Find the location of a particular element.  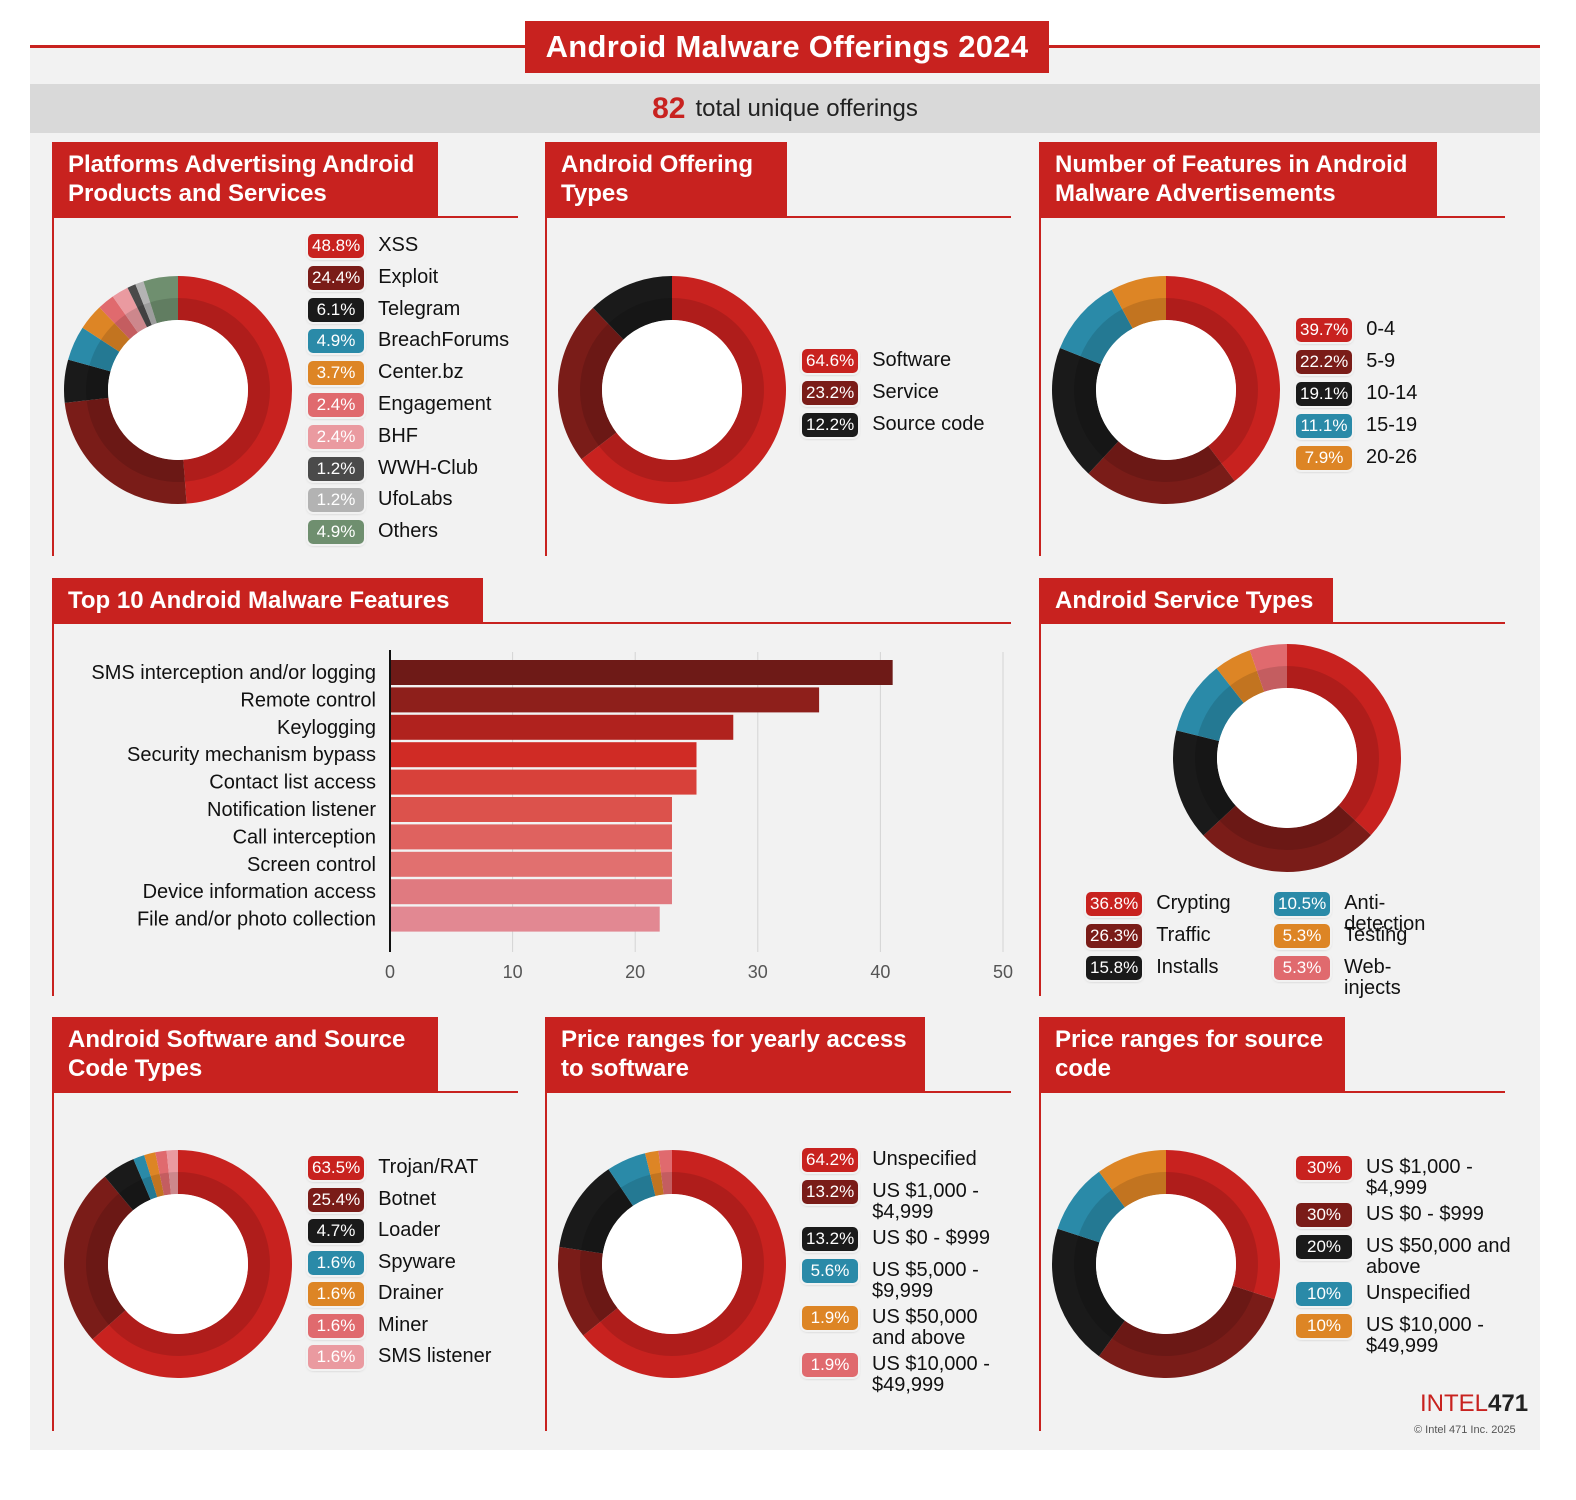

software_types-legend-label: Botnet is located at coordinates (407, 1199).